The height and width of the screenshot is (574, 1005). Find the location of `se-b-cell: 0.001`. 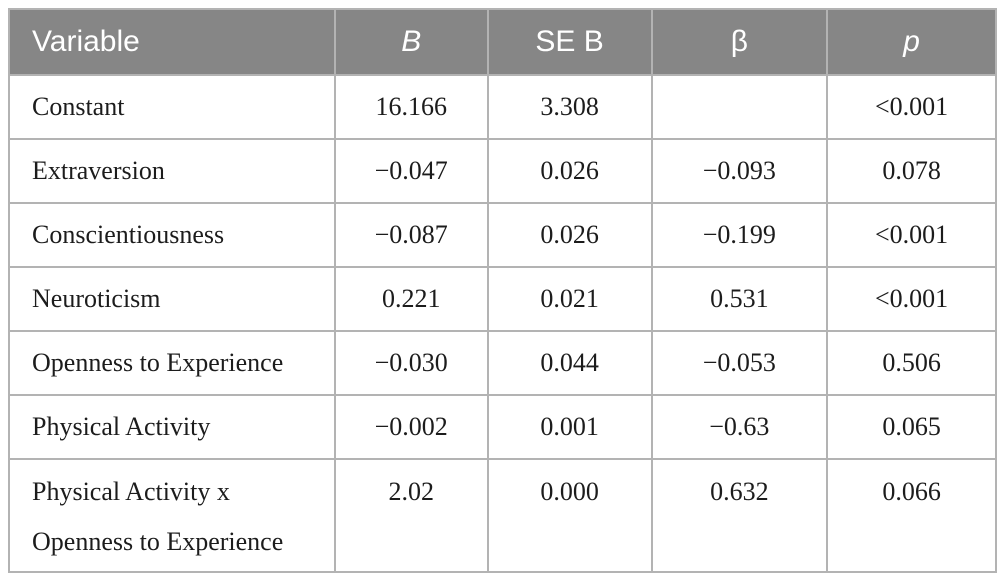

se-b-cell: 0.001 is located at coordinates (569, 427).